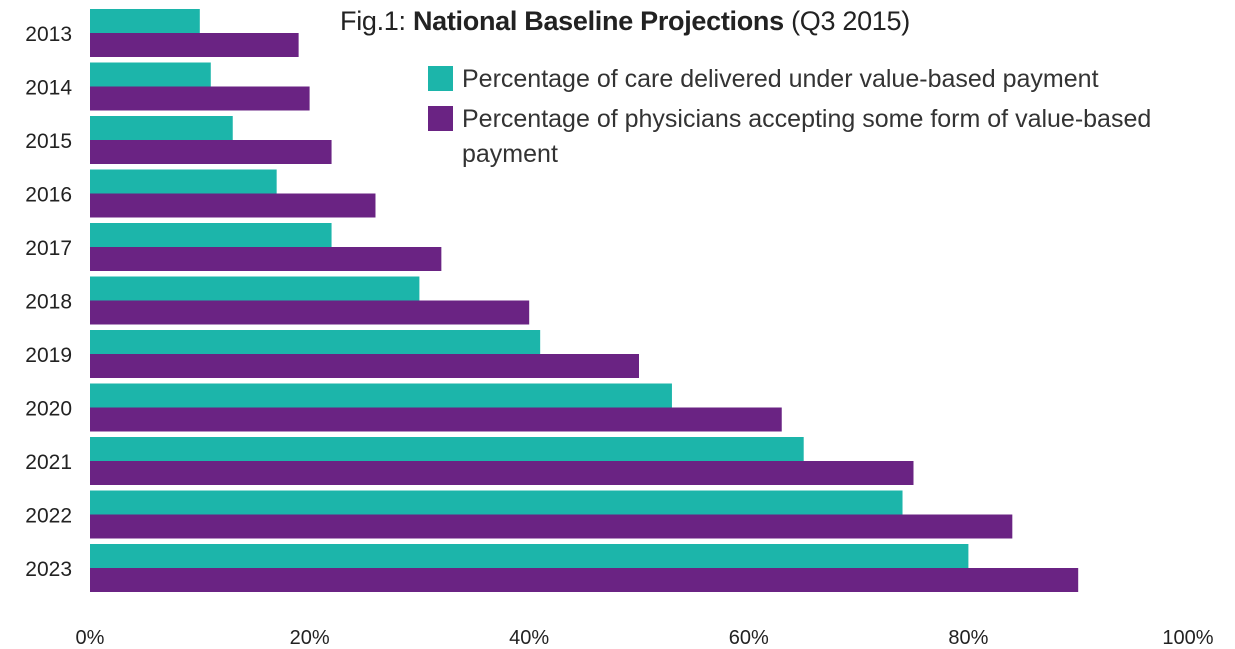 This screenshot has width=1235, height=649. What do you see at coordinates (161, 128) in the screenshot?
I see `bar-care-2015` at bounding box center [161, 128].